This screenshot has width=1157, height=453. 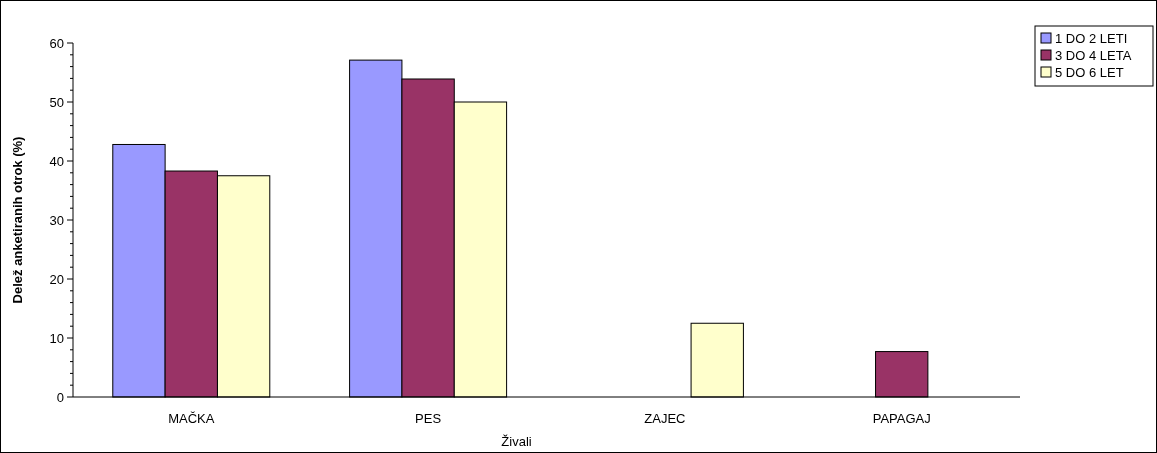 I want to click on x-tick-label: ZAJEC, so click(x=665, y=418).